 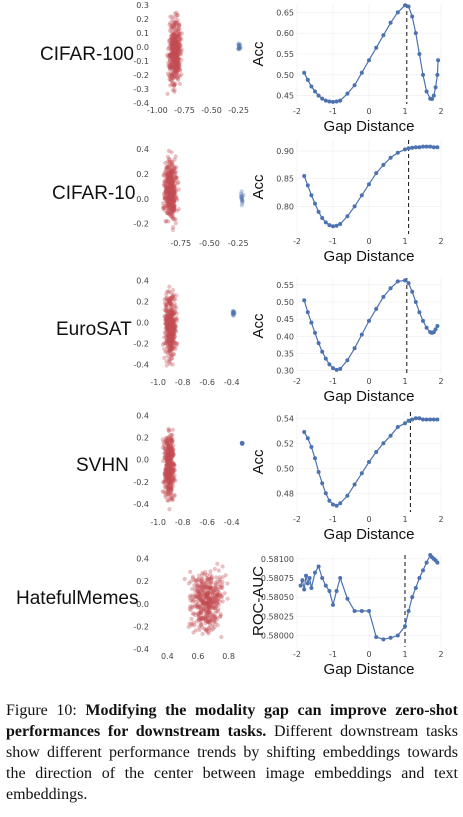 What do you see at coordinates (191, 195) in the screenshot?
I see `scatter-cifar-10: 0.40.20.0-0.2-0.75 -0.50 -0.25` at bounding box center [191, 195].